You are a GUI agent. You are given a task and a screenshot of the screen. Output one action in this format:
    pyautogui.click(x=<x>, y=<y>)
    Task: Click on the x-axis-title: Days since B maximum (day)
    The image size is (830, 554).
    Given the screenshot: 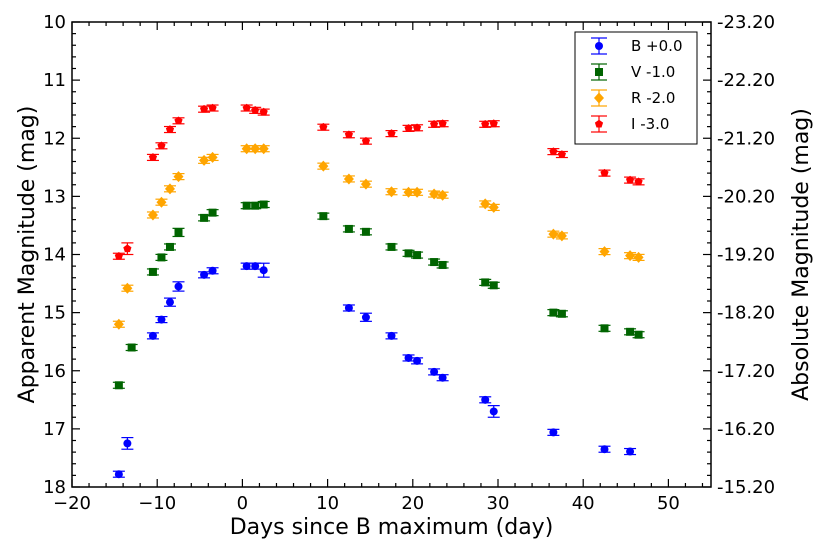 What is the action you would take?
    pyautogui.click(x=392, y=527)
    